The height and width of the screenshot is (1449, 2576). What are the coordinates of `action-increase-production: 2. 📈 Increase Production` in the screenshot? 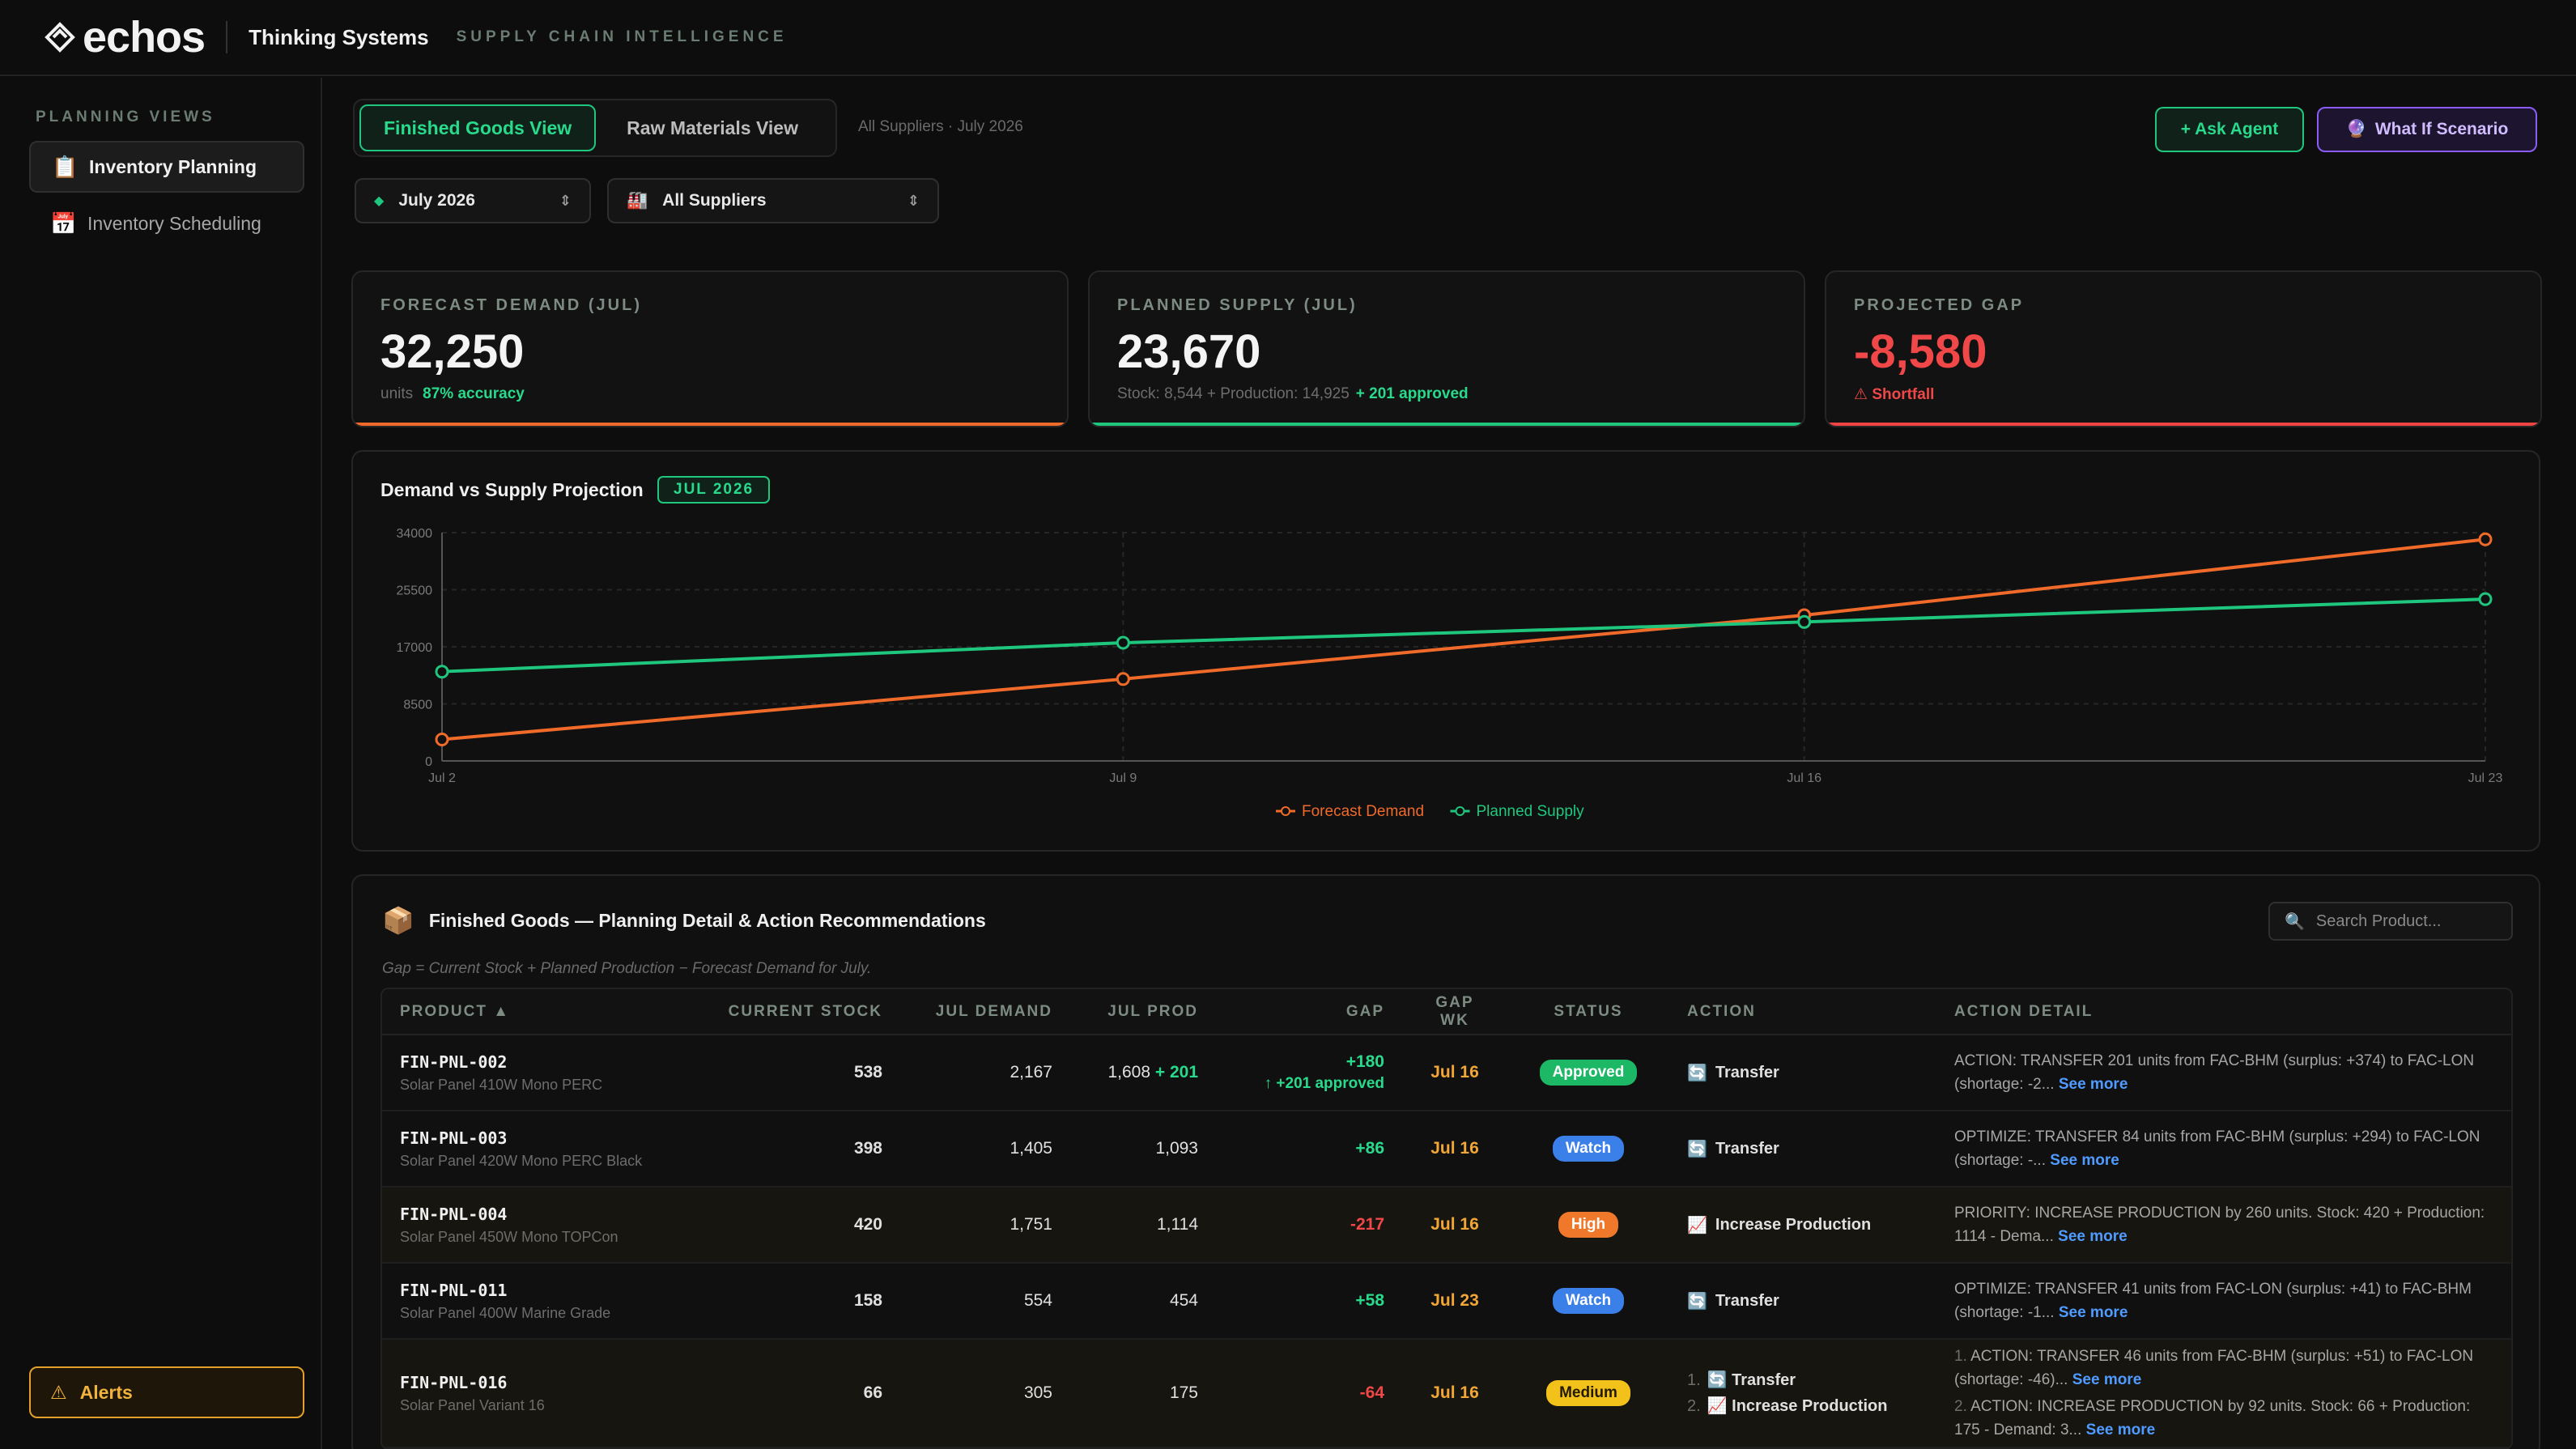 It's located at (1803, 1406).